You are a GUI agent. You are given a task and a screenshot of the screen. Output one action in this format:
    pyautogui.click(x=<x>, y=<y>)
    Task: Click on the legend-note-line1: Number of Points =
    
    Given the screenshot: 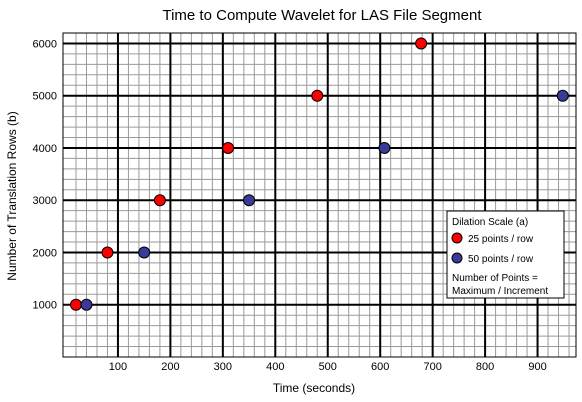 What is the action you would take?
    pyautogui.click(x=495, y=278)
    